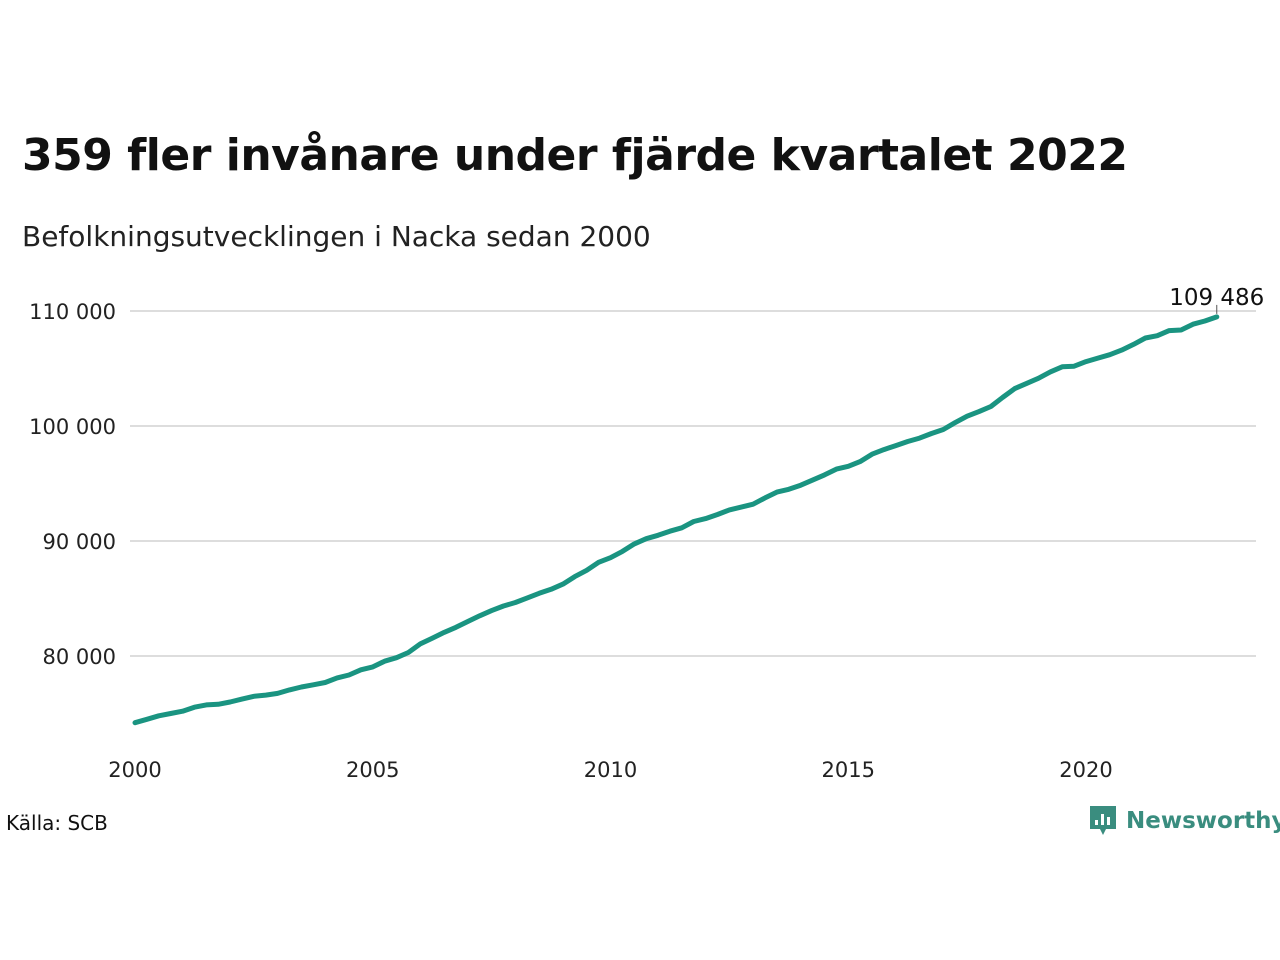 This screenshot has height=960, width=1280. I want to click on x-tick-label: 2000, so click(134, 770).